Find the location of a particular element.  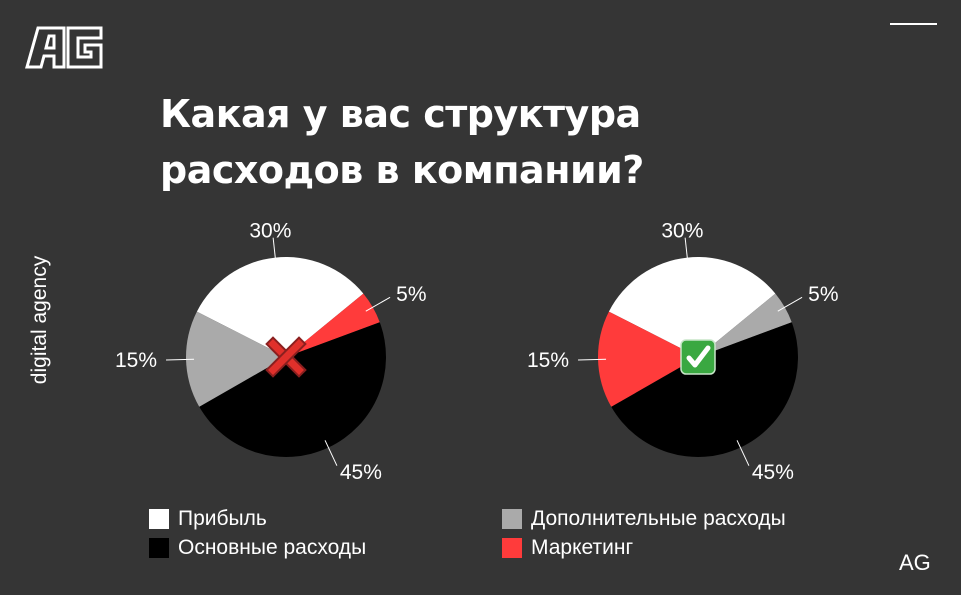

pie-2-label-extra-expenses: 5% is located at coordinates (823, 294).